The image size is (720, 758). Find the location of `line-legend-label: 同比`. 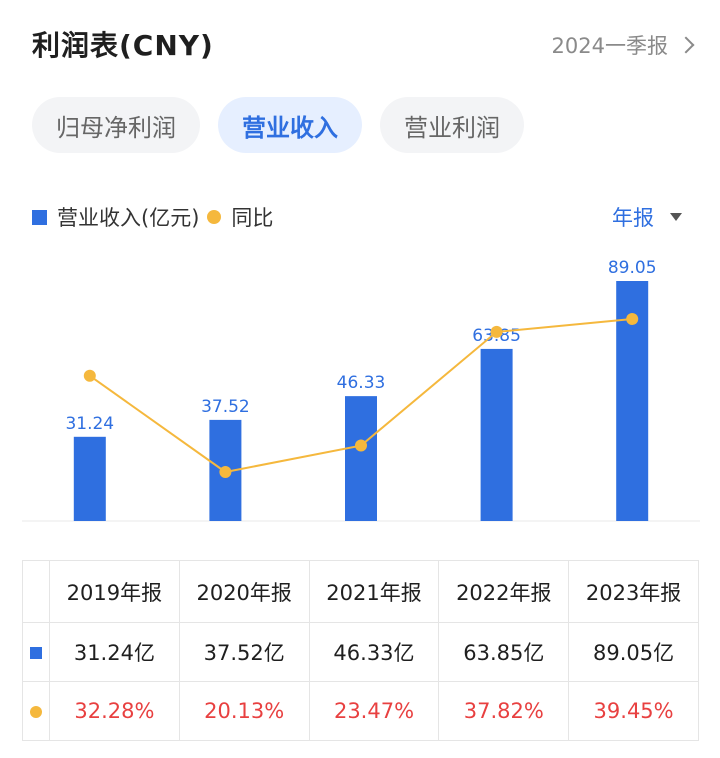

line-legend-label: 同比 is located at coordinates (252, 218).